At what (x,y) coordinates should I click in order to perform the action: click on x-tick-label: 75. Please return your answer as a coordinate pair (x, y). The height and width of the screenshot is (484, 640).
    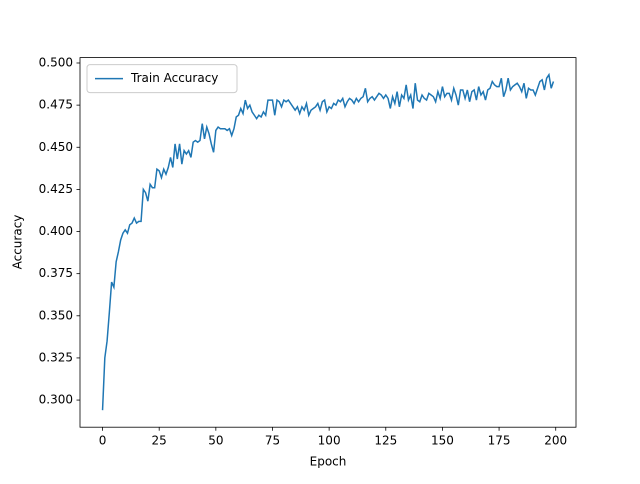
    Looking at the image, I should click on (272, 441).